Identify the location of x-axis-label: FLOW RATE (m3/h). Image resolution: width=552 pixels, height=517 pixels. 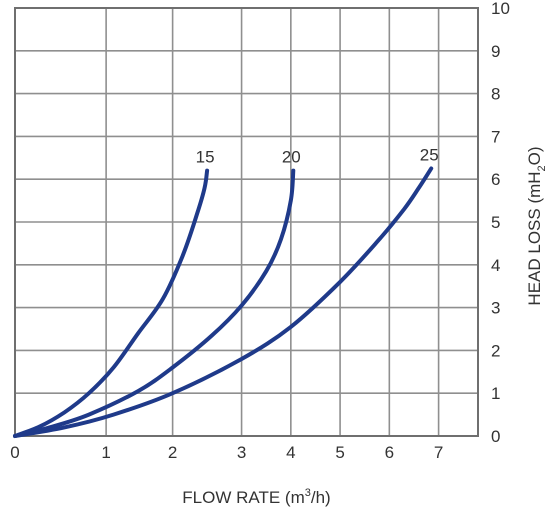
(256, 497).